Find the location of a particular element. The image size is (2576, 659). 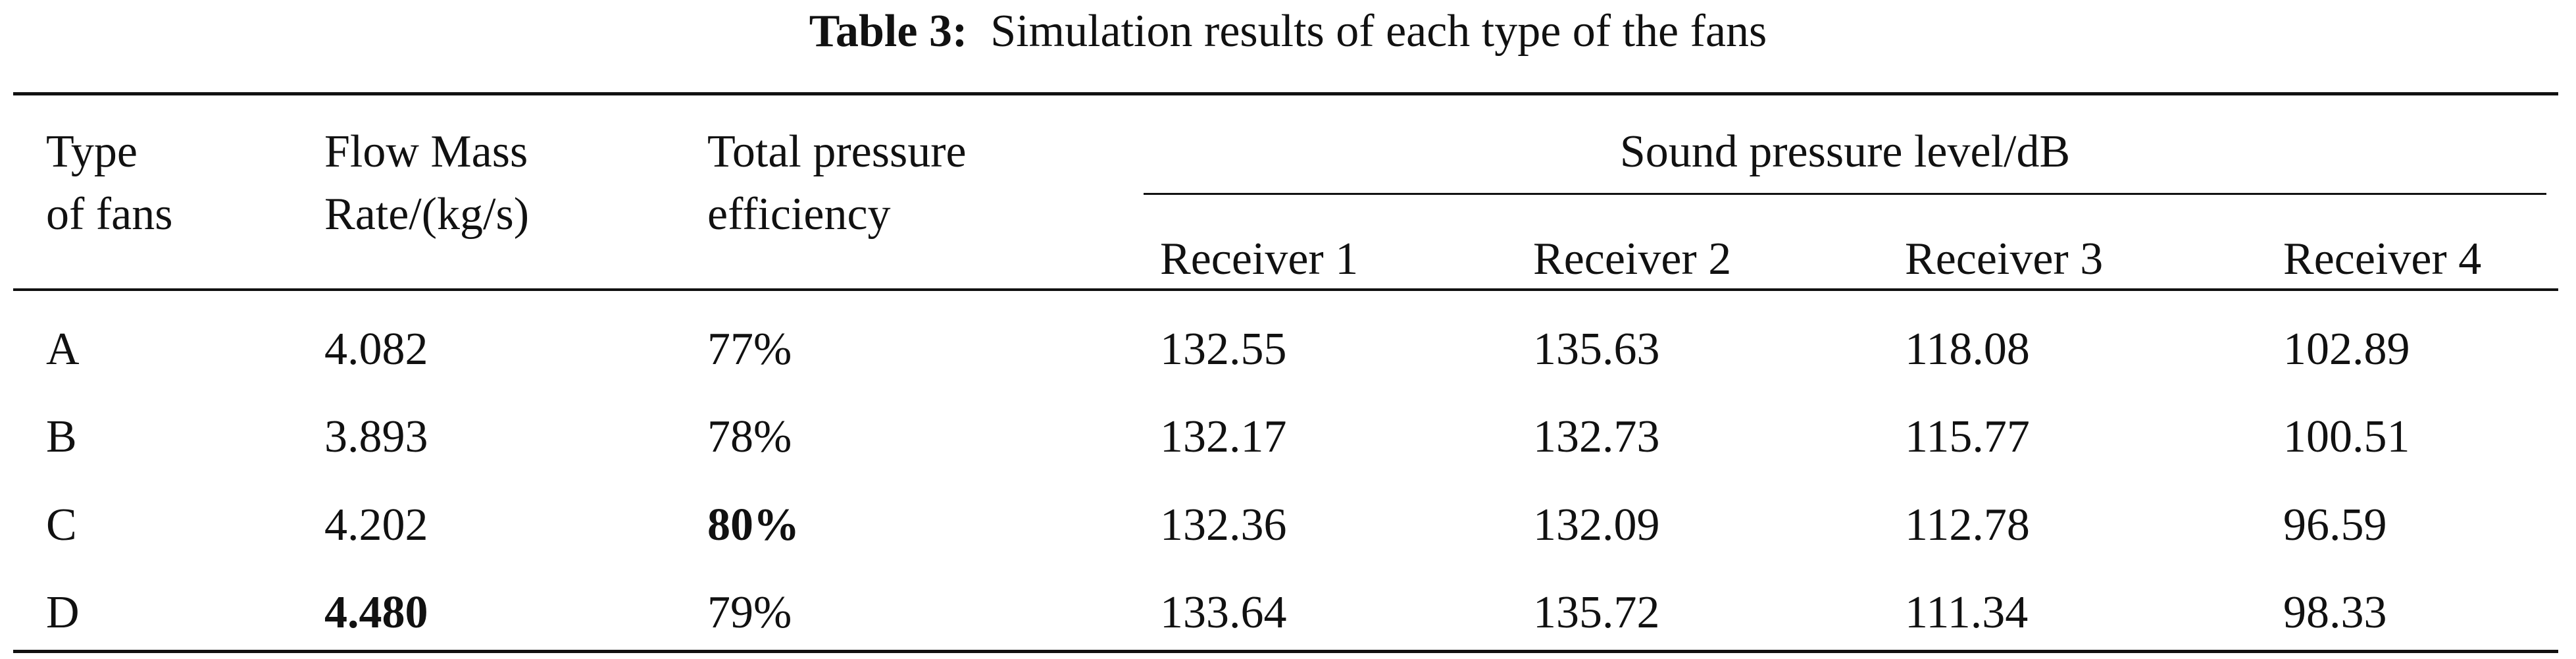

column-header: Flow Mass is located at coordinates (426, 151).